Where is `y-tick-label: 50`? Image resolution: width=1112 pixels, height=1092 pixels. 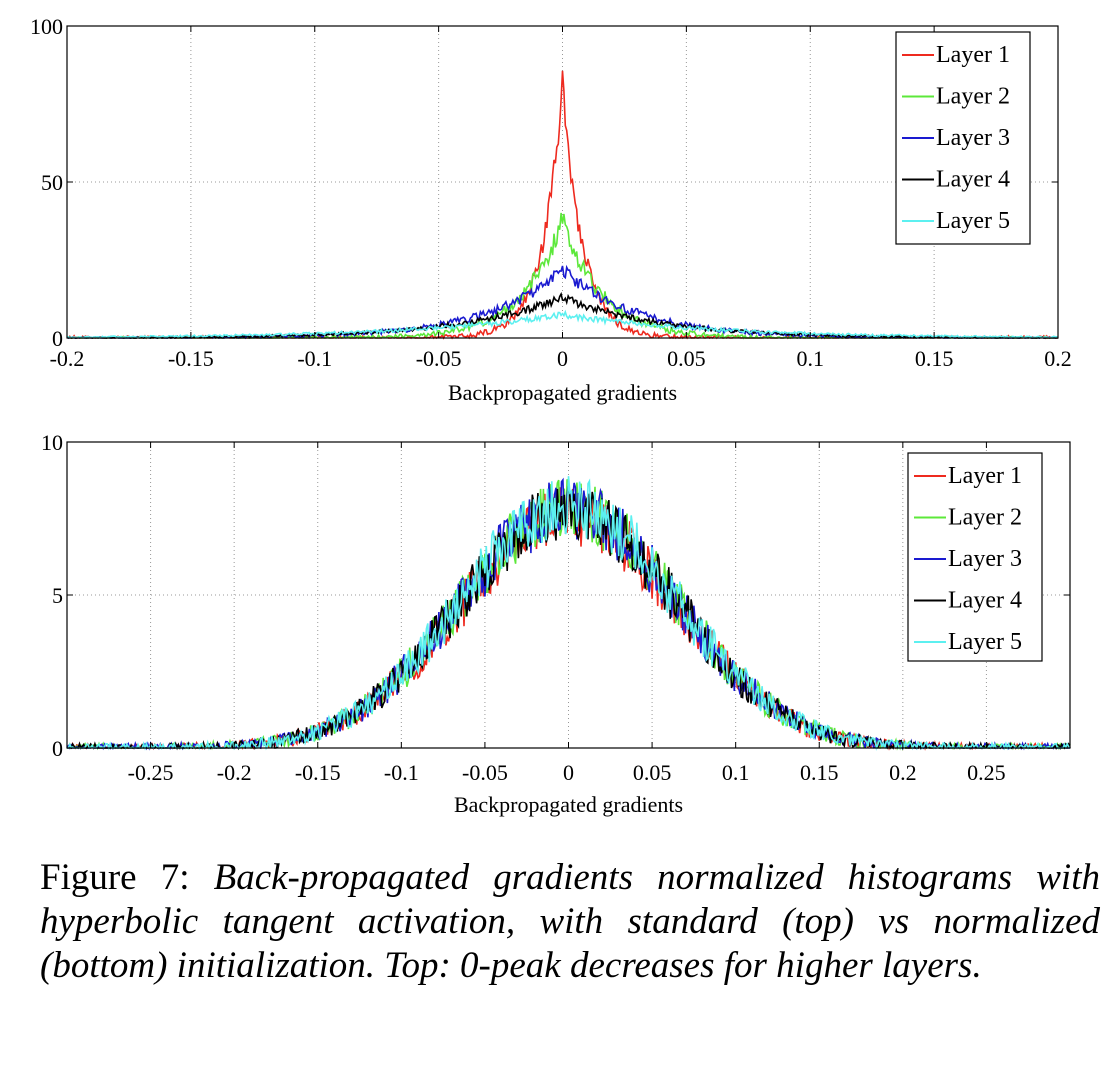 y-tick-label: 50 is located at coordinates (52, 182).